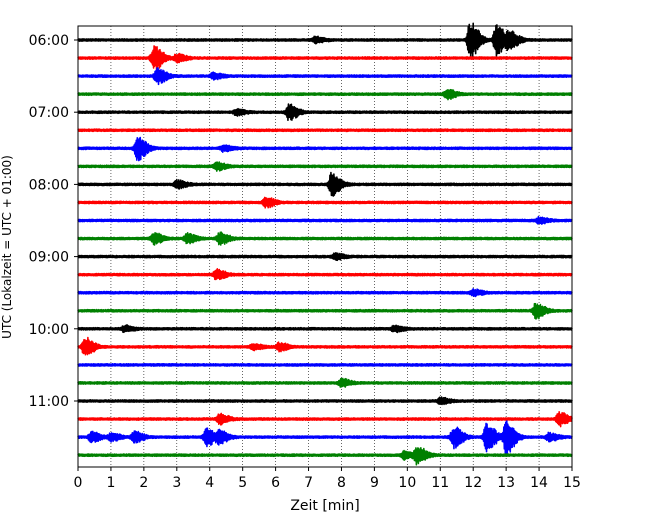 Image resolution: width=650 pixels, height=520 pixels. What do you see at coordinates (49, 113) in the screenshot?
I see `y-tick-label: 07:00` at bounding box center [49, 113].